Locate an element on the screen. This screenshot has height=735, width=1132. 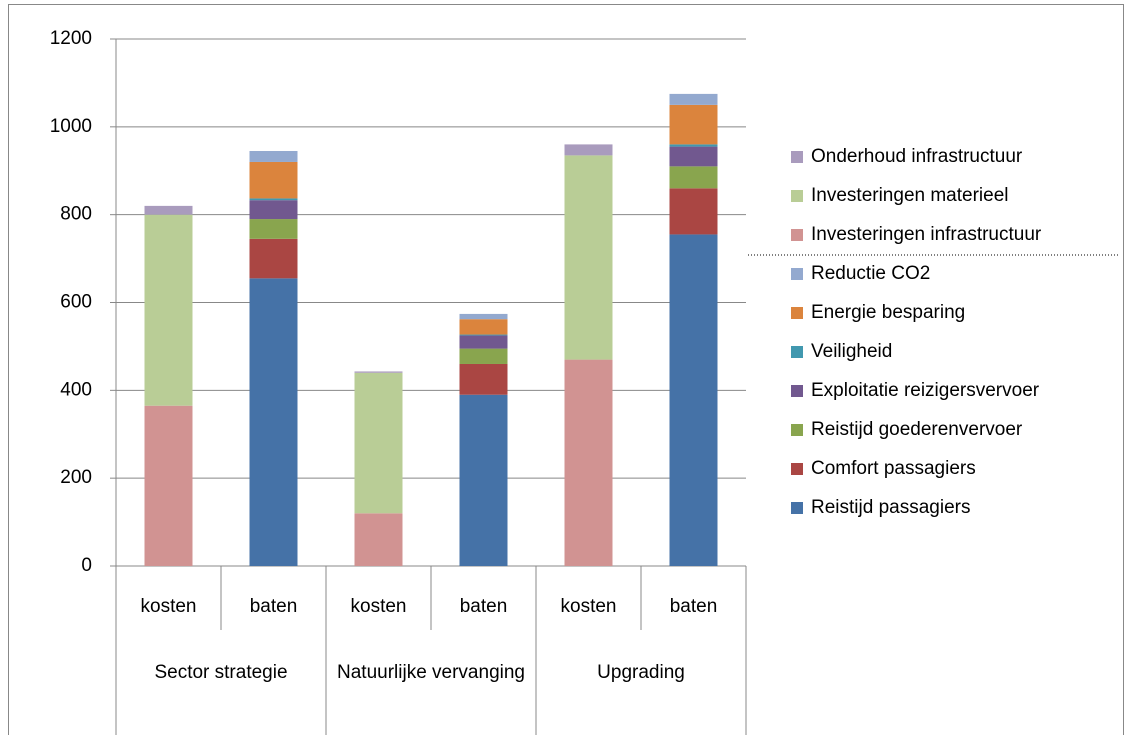
y-tick-label: 600 is located at coordinates (76, 302).